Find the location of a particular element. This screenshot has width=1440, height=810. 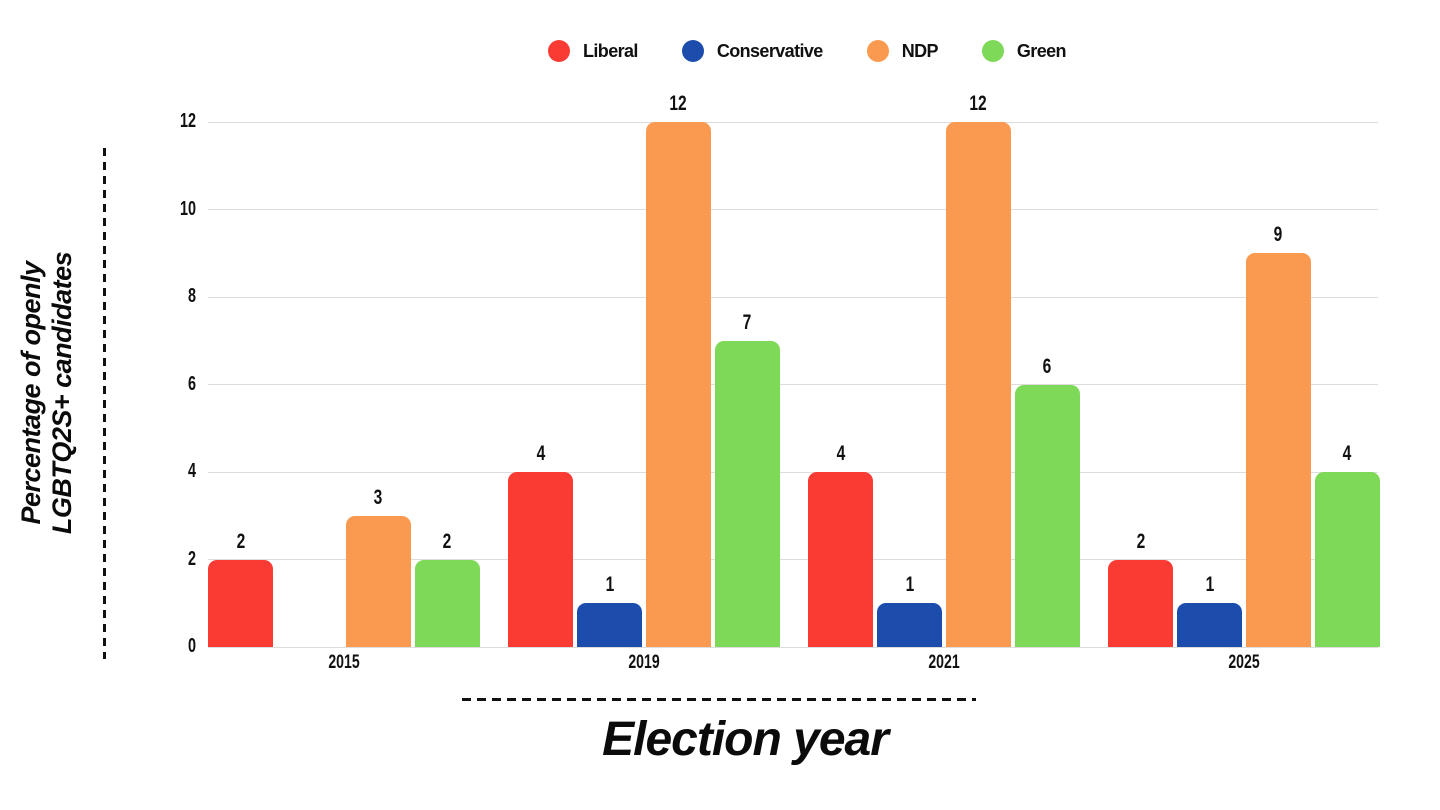

x-tick-2019: 2019 is located at coordinates (644, 662).